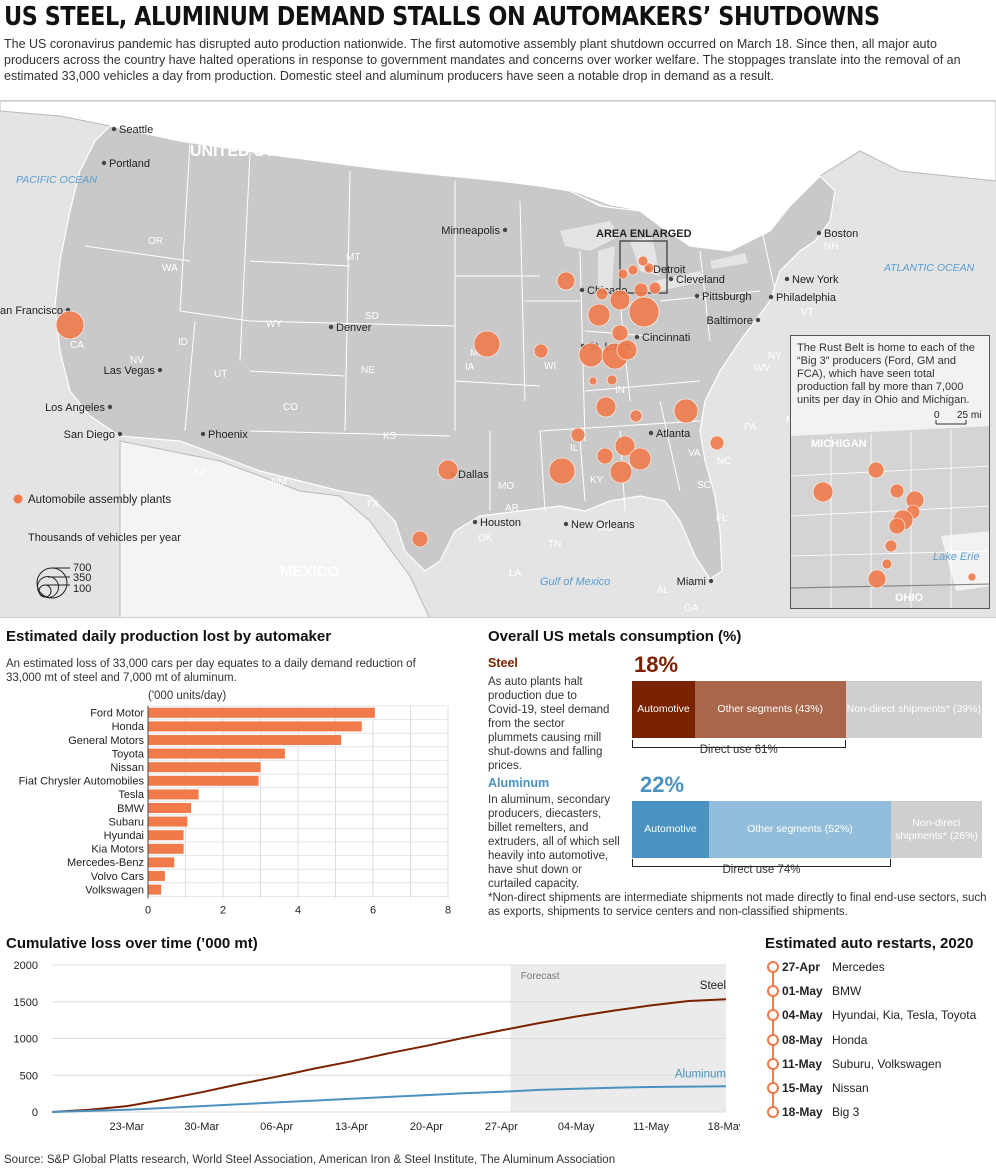 The image size is (996, 1174). I want to click on steel-label: Steel, so click(503, 663).